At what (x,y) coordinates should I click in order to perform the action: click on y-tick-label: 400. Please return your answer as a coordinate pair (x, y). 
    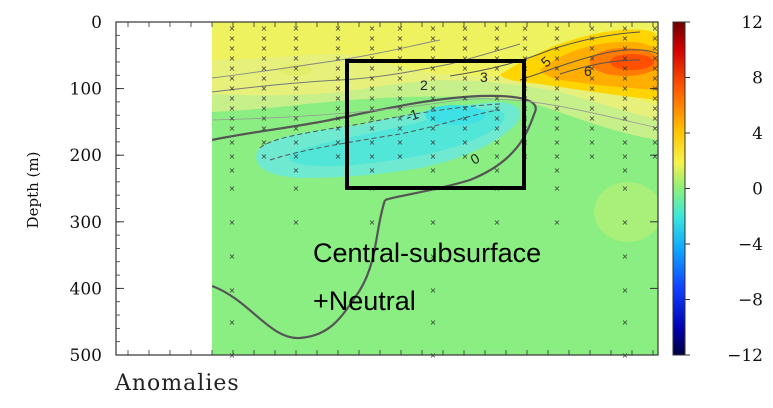
    Looking at the image, I should click on (86, 289).